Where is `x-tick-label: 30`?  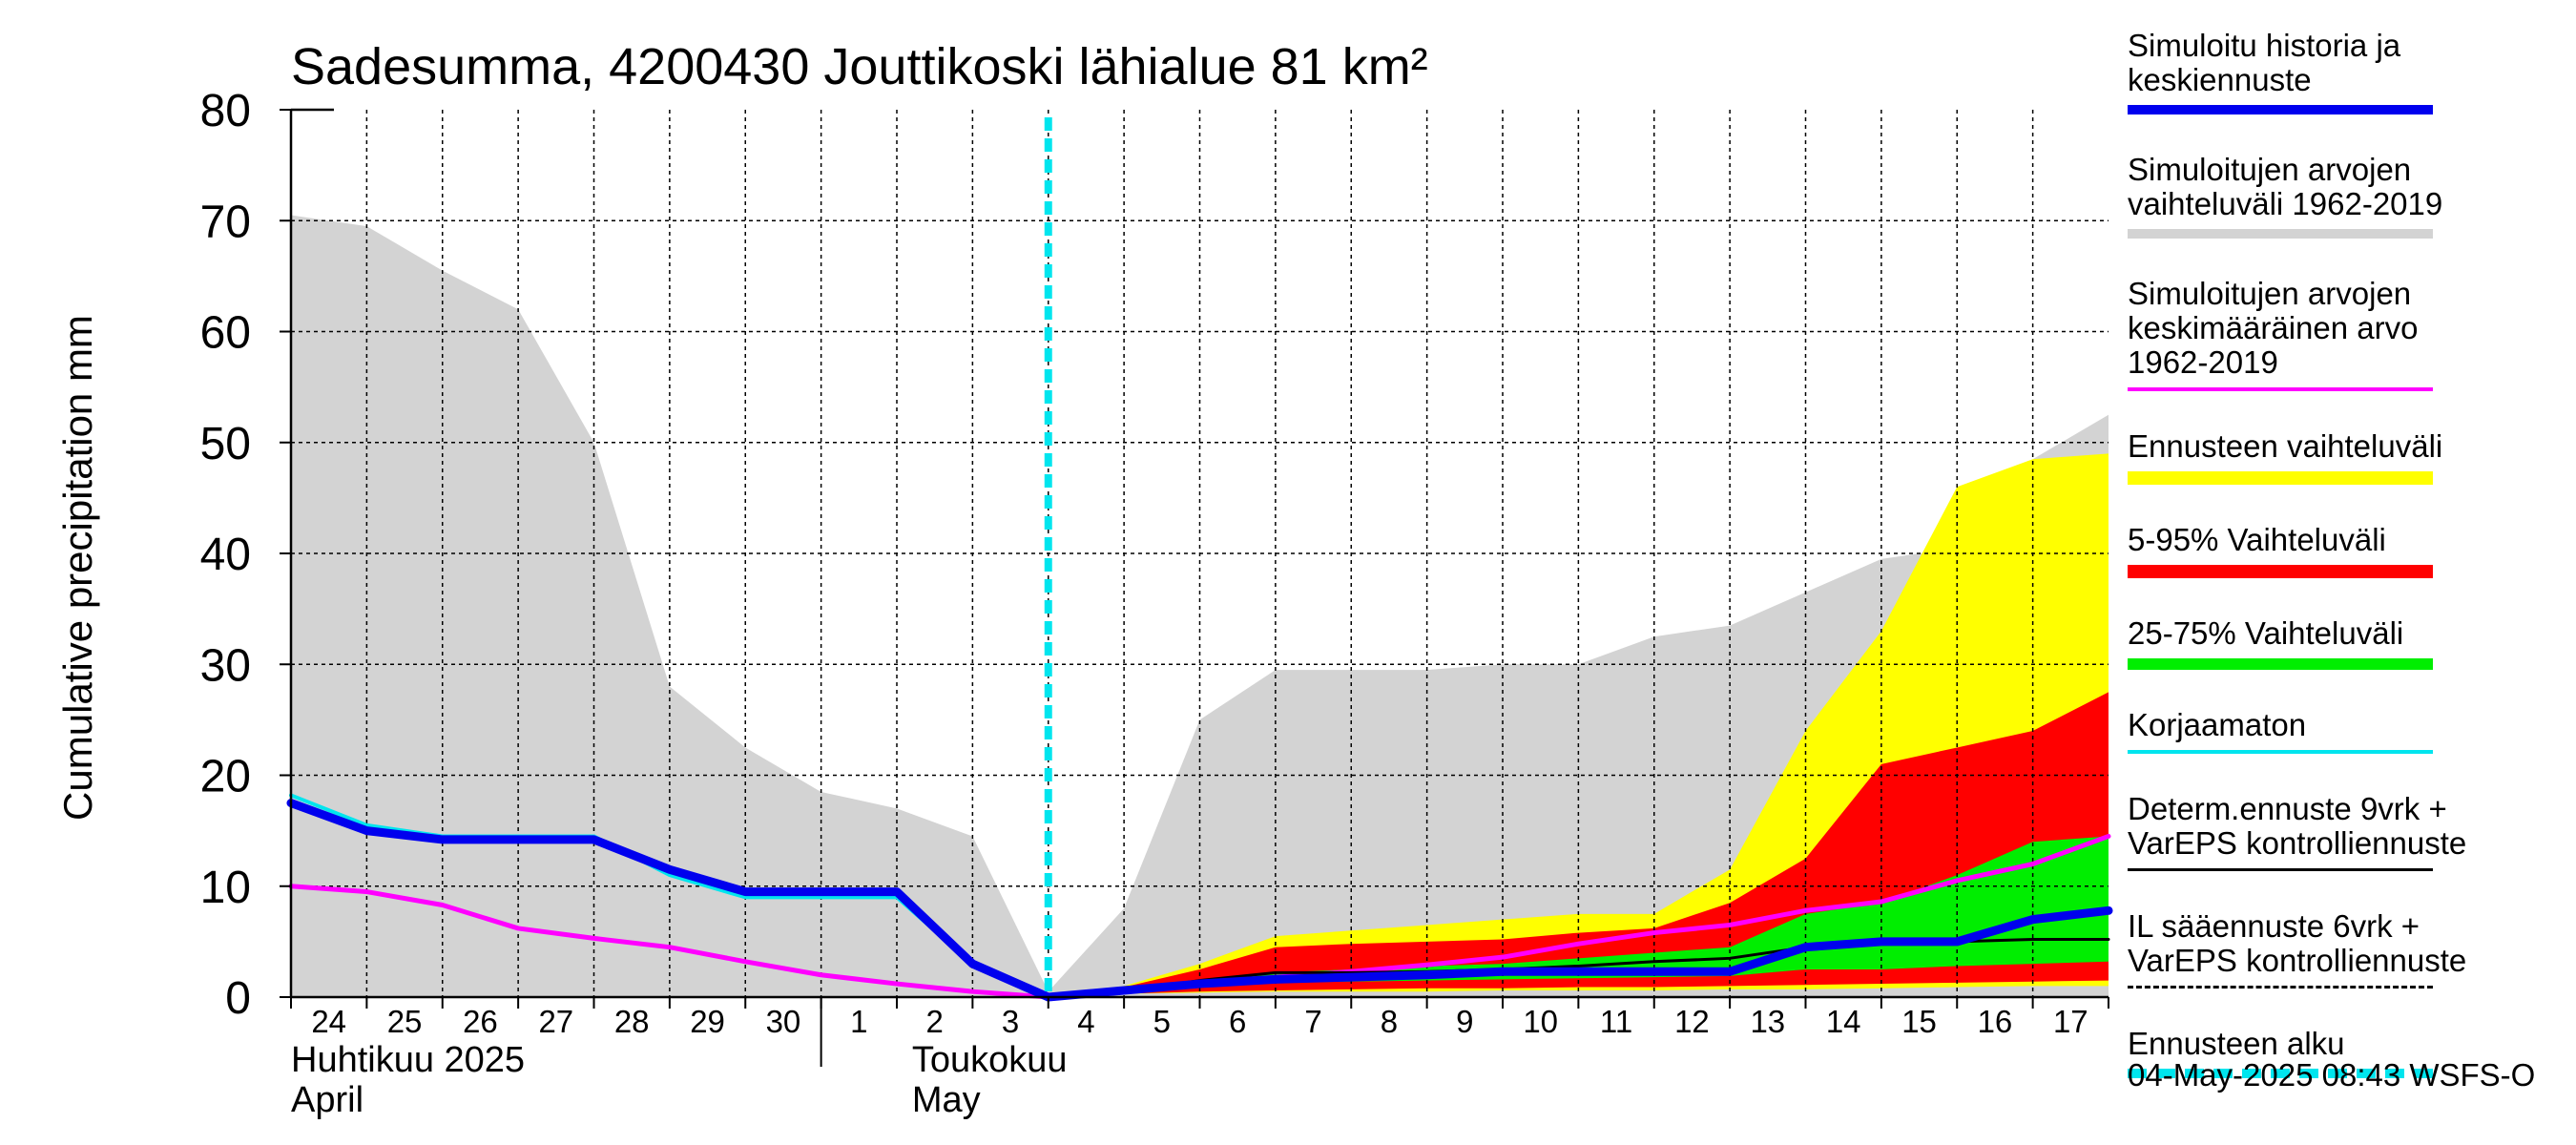
x-tick-label: 30 is located at coordinates (783, 1022).